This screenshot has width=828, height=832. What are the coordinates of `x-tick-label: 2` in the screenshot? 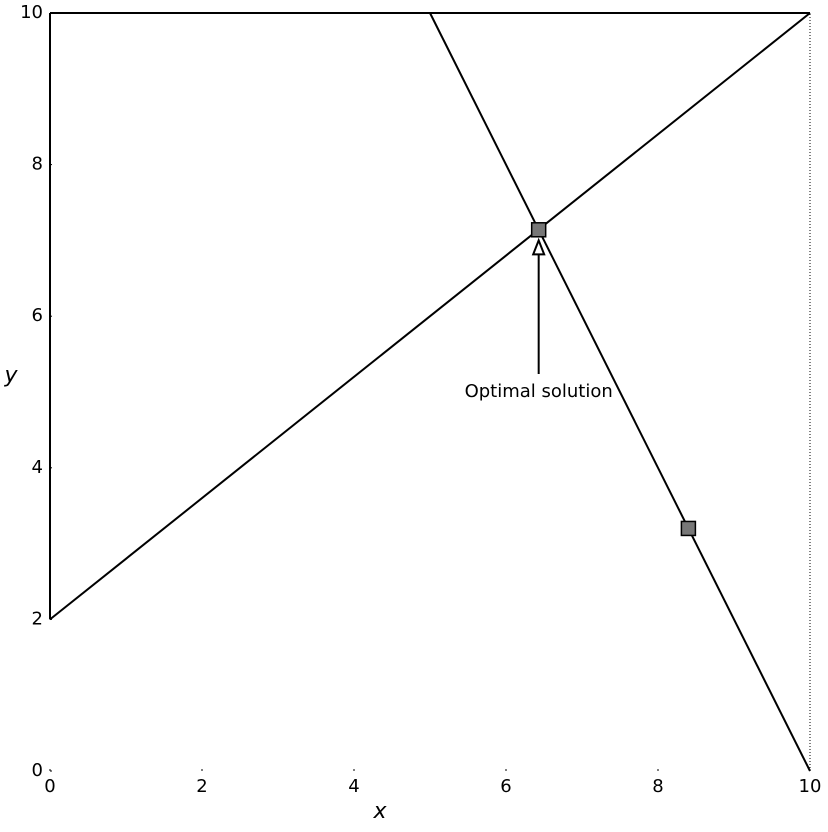 It's located at (201, 786).